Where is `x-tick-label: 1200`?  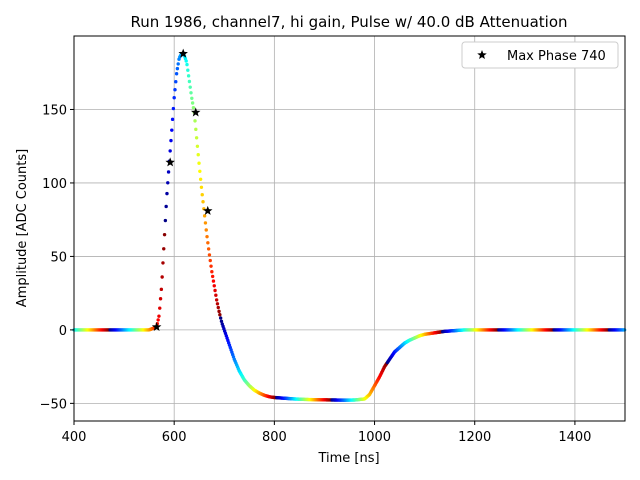 x-tick-label: 1200 is located at coordinates (474, 437).